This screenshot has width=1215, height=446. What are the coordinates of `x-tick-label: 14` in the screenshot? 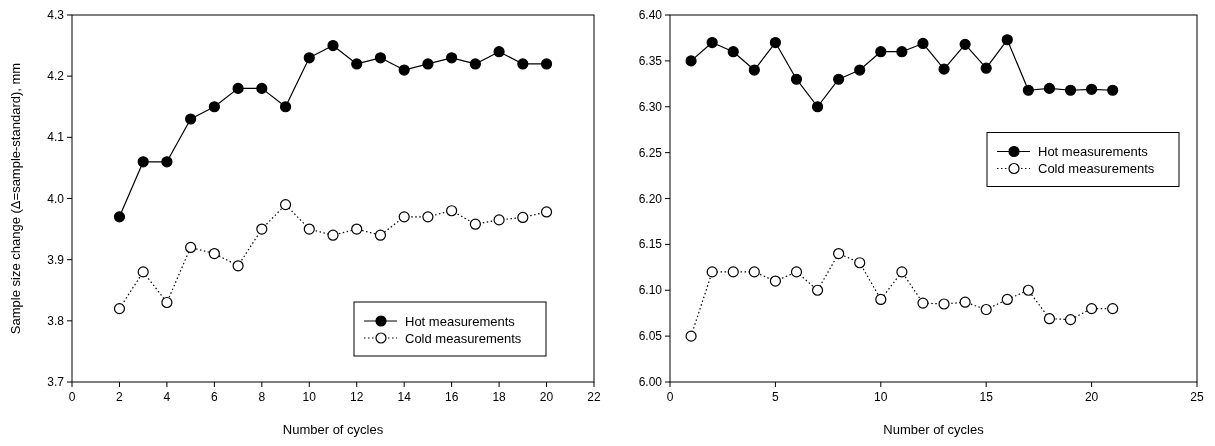 It's located at (404, 397).